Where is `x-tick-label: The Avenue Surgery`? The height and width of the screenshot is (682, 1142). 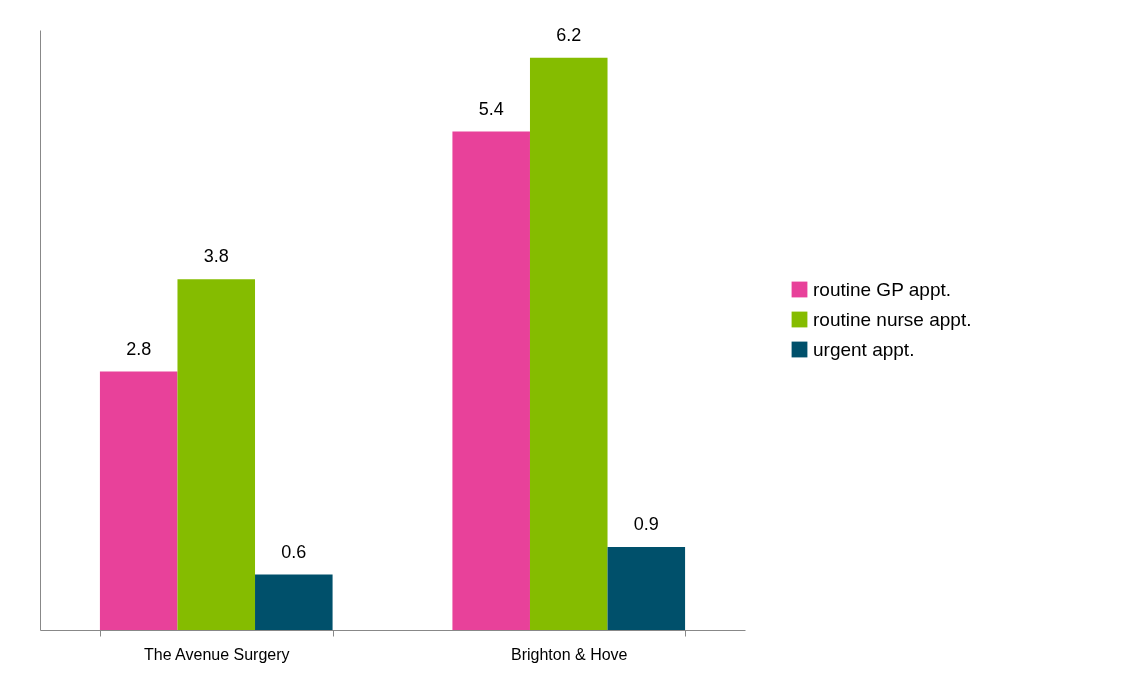
x-tick-label: The Avenue Surgery is located at coordinates (216, 654).